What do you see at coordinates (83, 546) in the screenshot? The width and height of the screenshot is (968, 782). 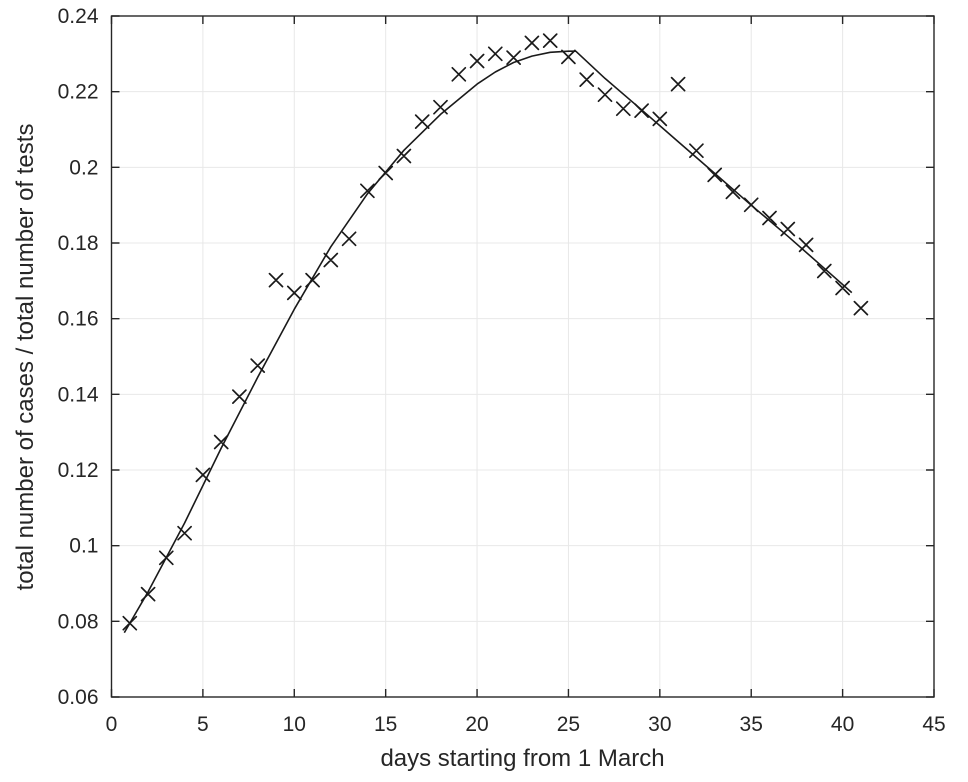 I see `y-tick-label: 0.1` at bounding box center [83, 546].